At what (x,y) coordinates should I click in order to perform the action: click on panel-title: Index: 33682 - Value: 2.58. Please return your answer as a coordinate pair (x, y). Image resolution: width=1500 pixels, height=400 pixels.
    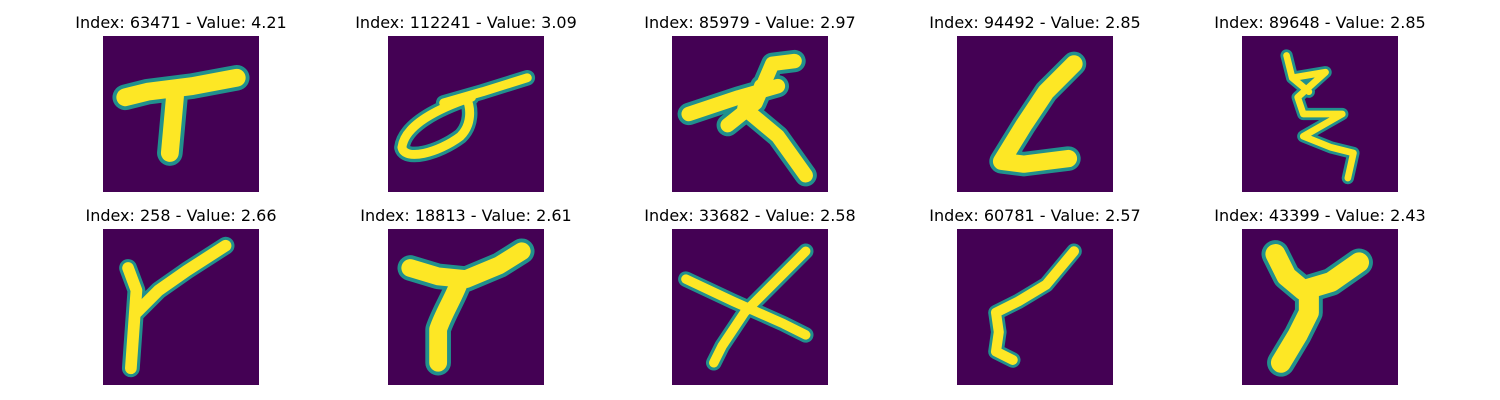
    Looking at the image, I should click on (750, 215).